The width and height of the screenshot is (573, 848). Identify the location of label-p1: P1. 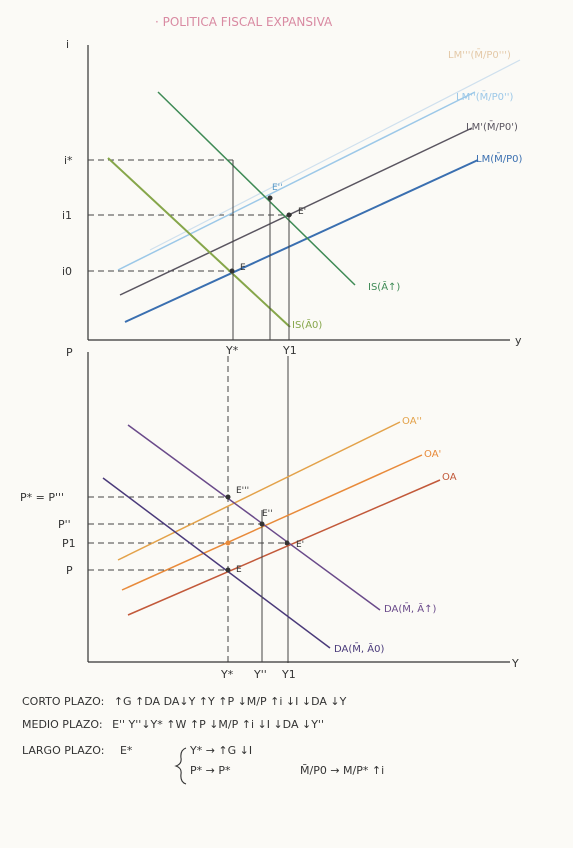
(69, 543).